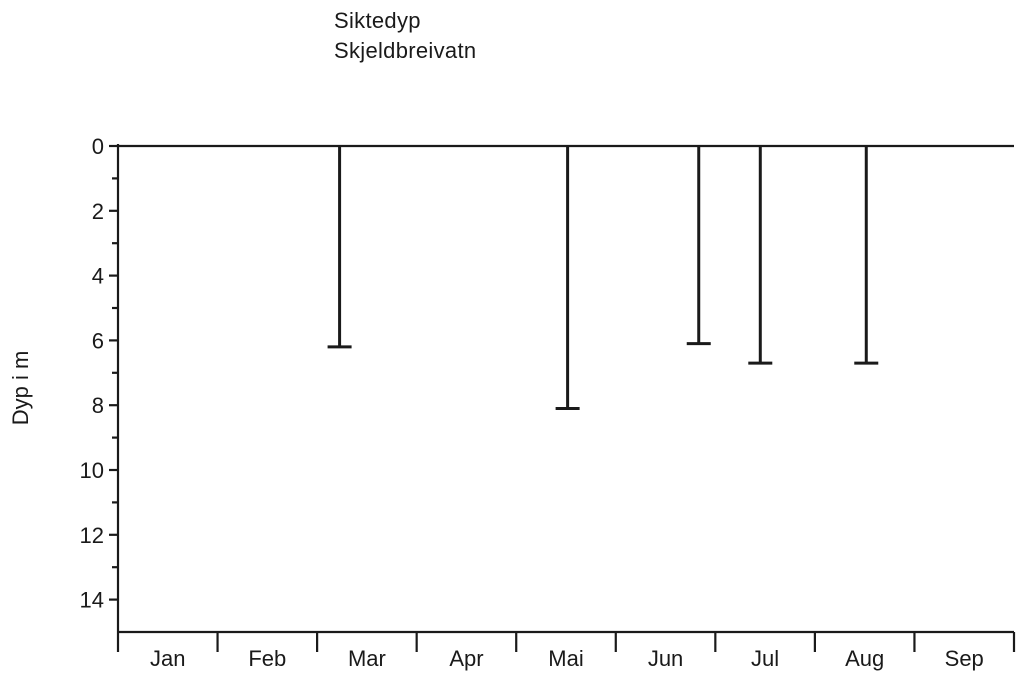 This screenshot has width=1018, height=678. Describe the element at coordinates (98, 405) in the screenshot. I see `y-tick-label: 8` at that location.